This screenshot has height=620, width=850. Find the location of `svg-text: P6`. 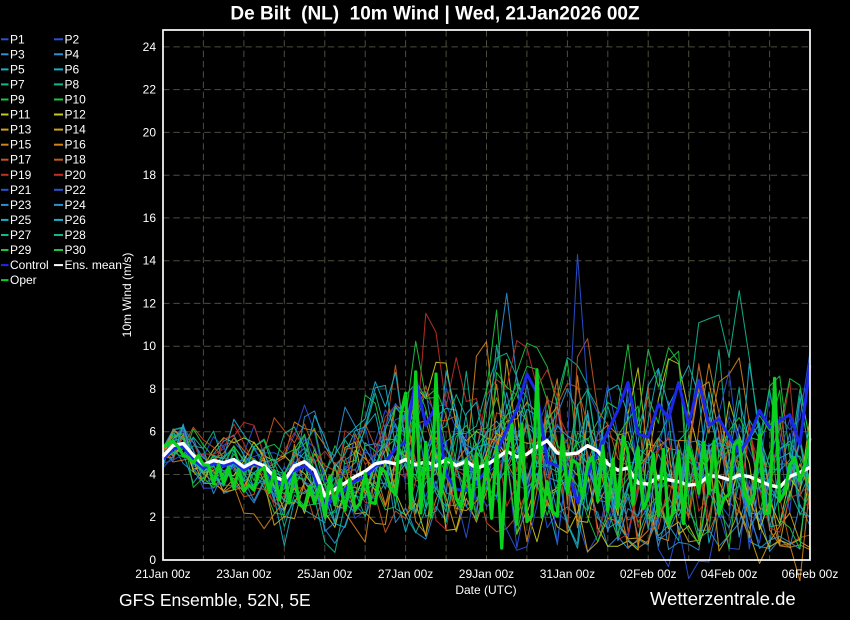

svg-text: P6 is located at coordinates (72, 69).